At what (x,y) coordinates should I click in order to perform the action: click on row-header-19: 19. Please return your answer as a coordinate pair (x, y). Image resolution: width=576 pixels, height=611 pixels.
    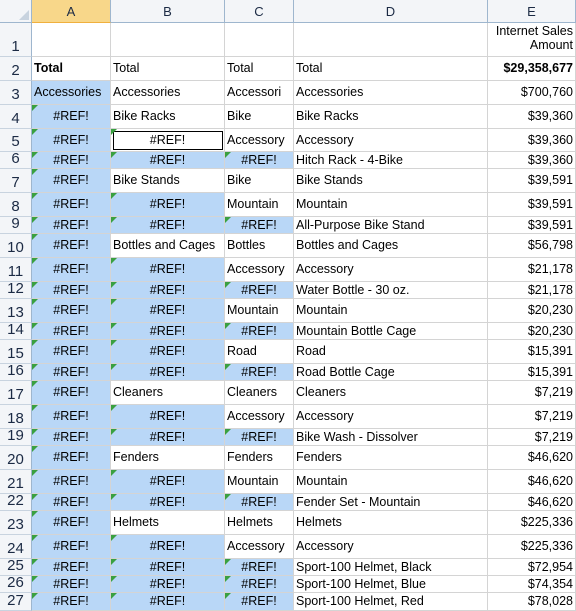
    Looking at the image, I should click on (16, 436).